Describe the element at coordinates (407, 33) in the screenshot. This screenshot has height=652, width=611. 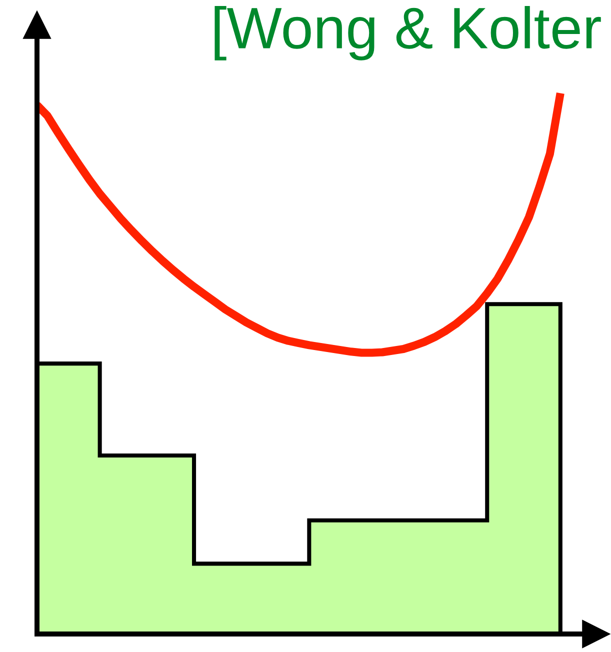
I see `chart-title: [Wong & Kolter` at that location.